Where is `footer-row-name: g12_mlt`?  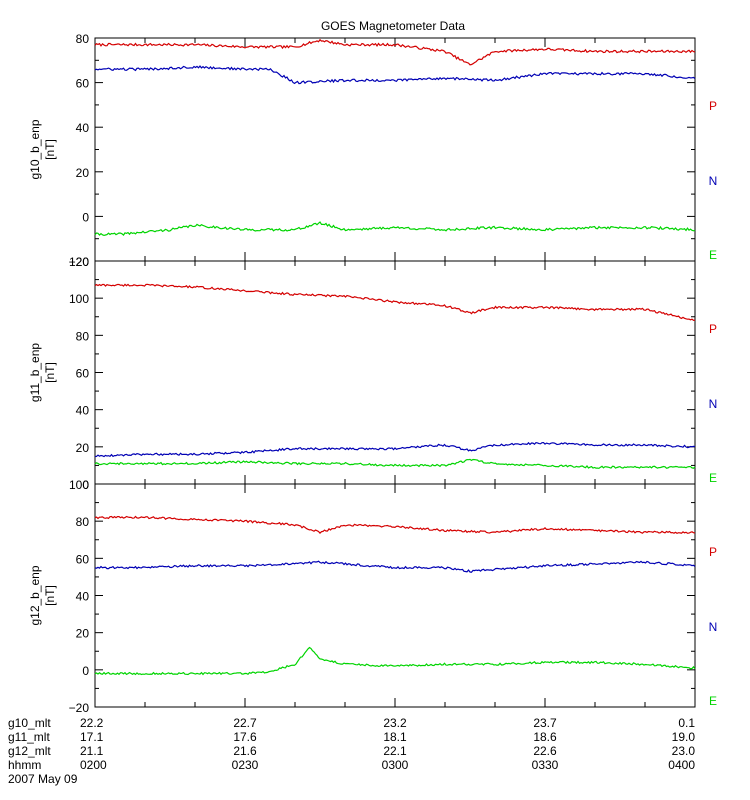
footer-row-name: g12_mlt is located at coordinates (29, 751).